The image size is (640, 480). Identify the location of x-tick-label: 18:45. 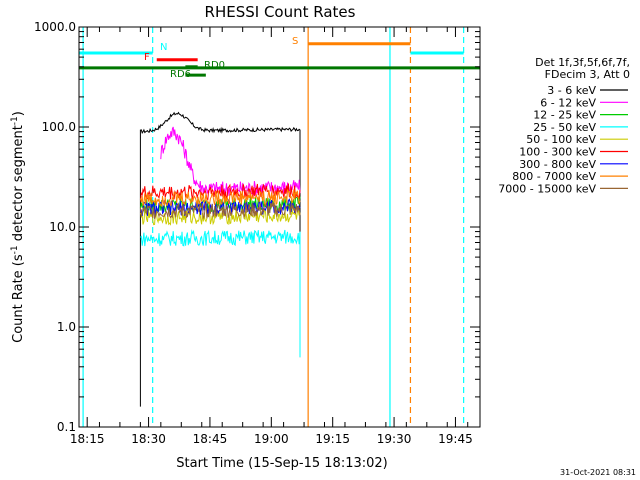
(210, 439).